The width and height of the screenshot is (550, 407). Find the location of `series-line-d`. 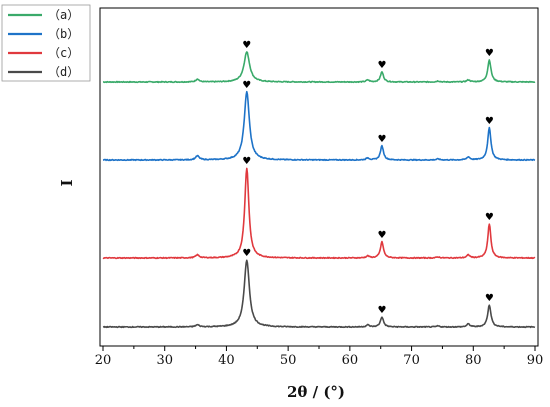

series-line-d is located at coordinates (319, 294).